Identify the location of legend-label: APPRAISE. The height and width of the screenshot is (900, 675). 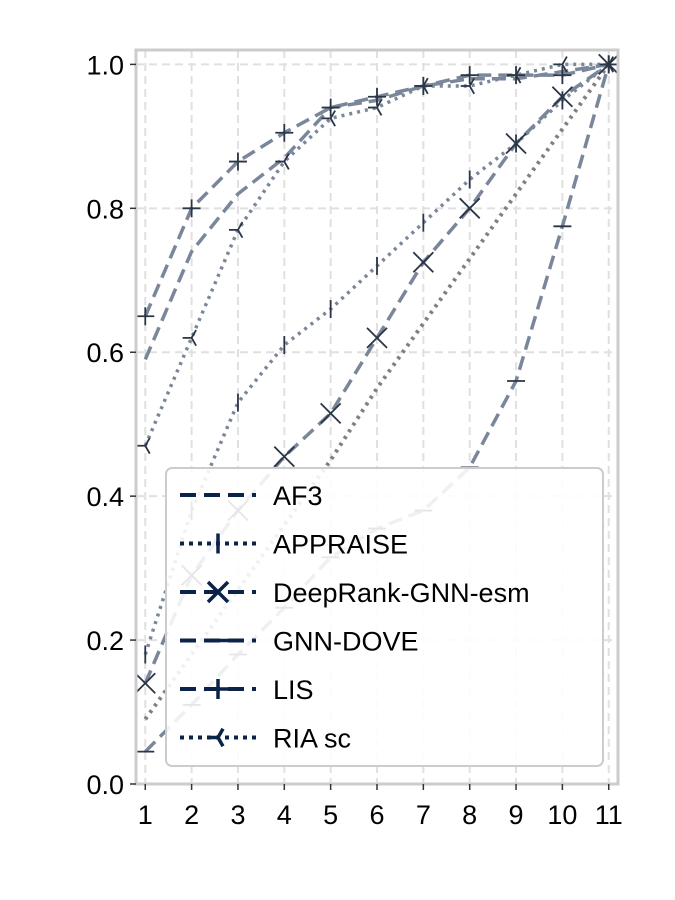
(340, 545).